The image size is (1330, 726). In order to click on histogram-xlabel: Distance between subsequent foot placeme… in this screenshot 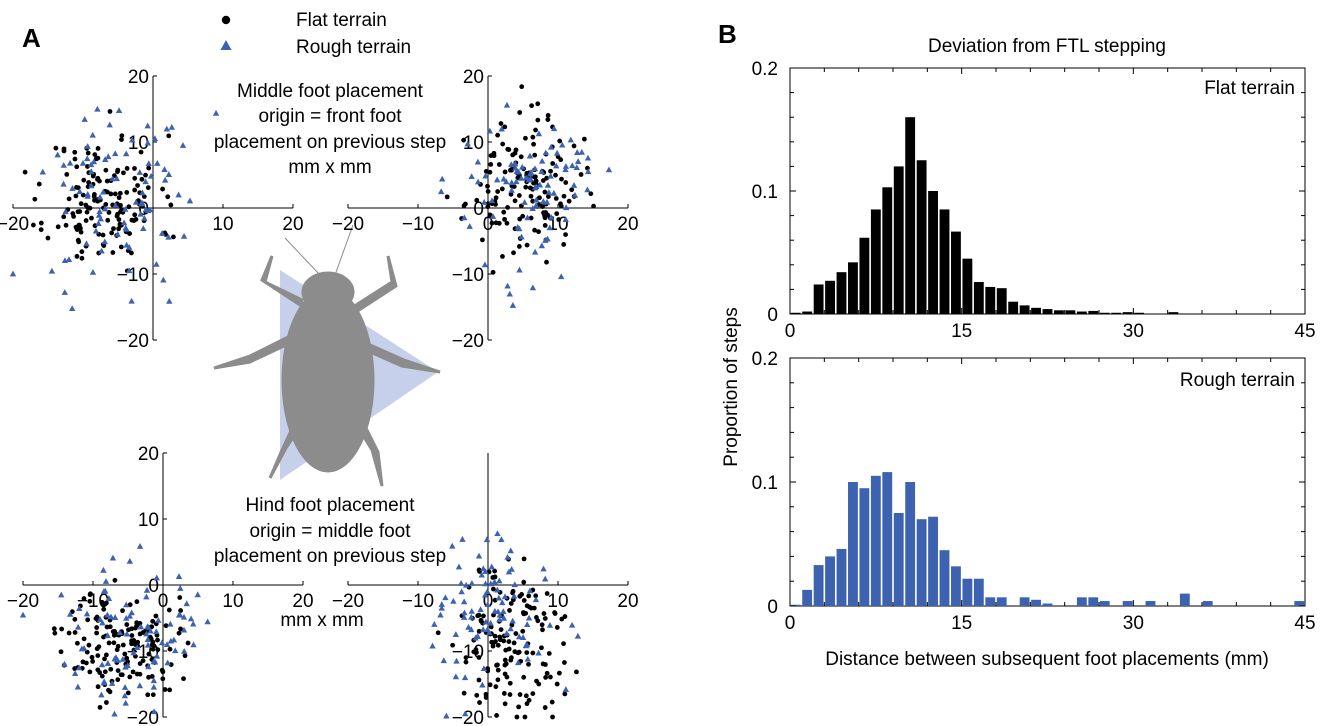, I will do `click(1047, 659)`.